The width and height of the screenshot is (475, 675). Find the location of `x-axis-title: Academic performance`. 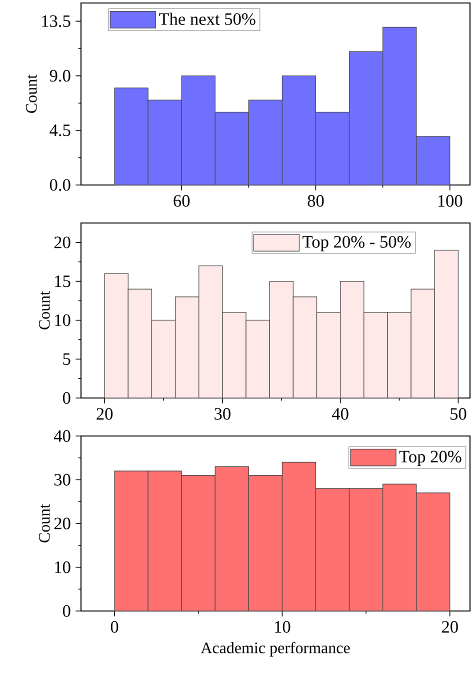

x-axis-title: Academic performance is located at coordinates (275, 649).